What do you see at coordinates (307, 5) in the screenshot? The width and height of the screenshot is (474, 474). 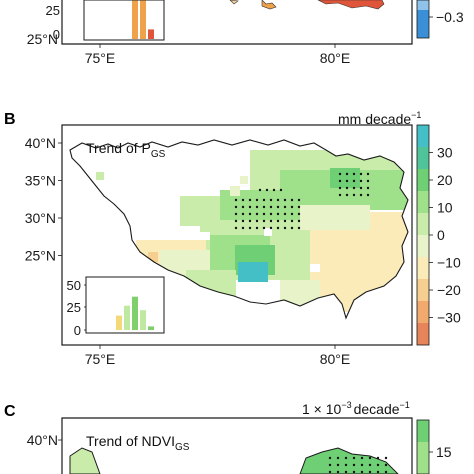 I see `panel-a-map-fragment` at bounding box center [307, 5].